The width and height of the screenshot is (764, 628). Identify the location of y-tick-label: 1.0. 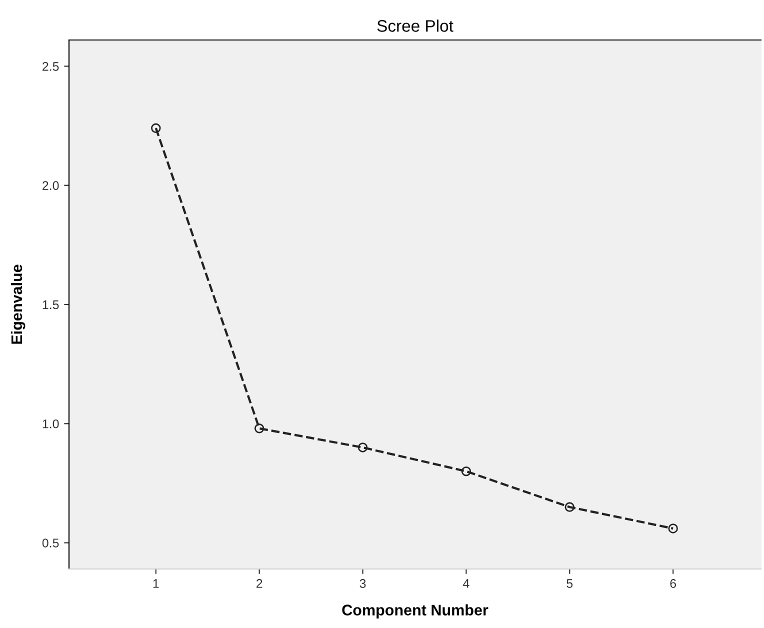
(50, 423).